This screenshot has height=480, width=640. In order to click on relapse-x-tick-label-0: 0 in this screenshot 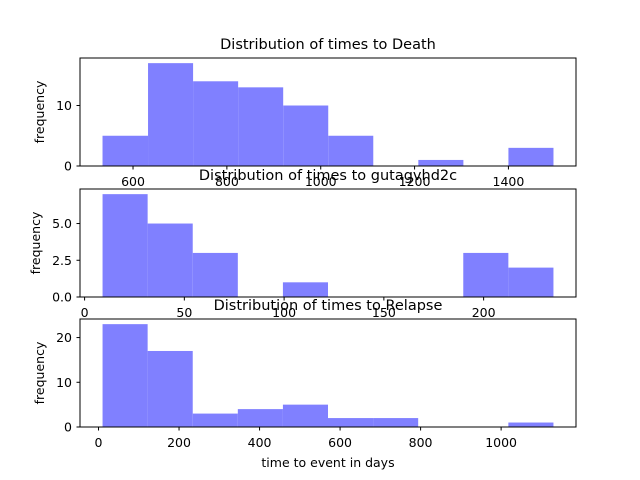, I will do `click(99, 442)`.